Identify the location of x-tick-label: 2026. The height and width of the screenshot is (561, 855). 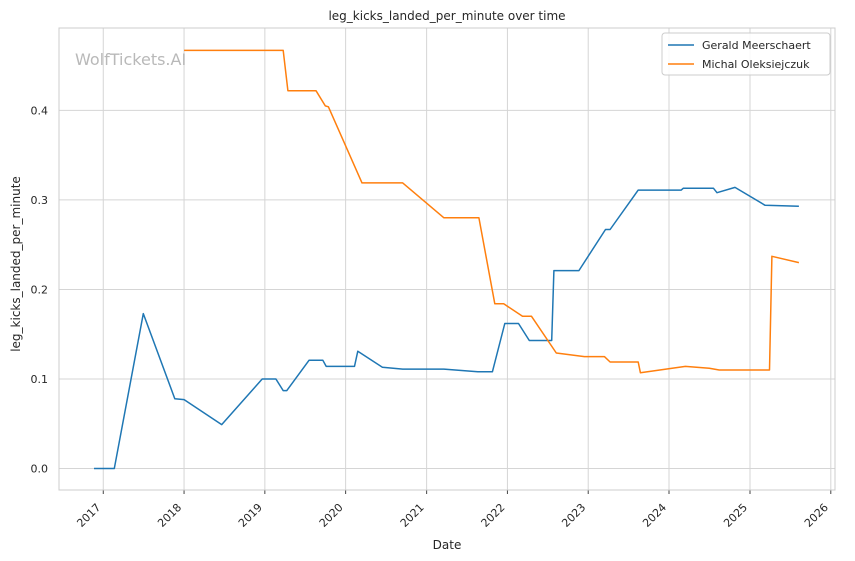
(816, 515).